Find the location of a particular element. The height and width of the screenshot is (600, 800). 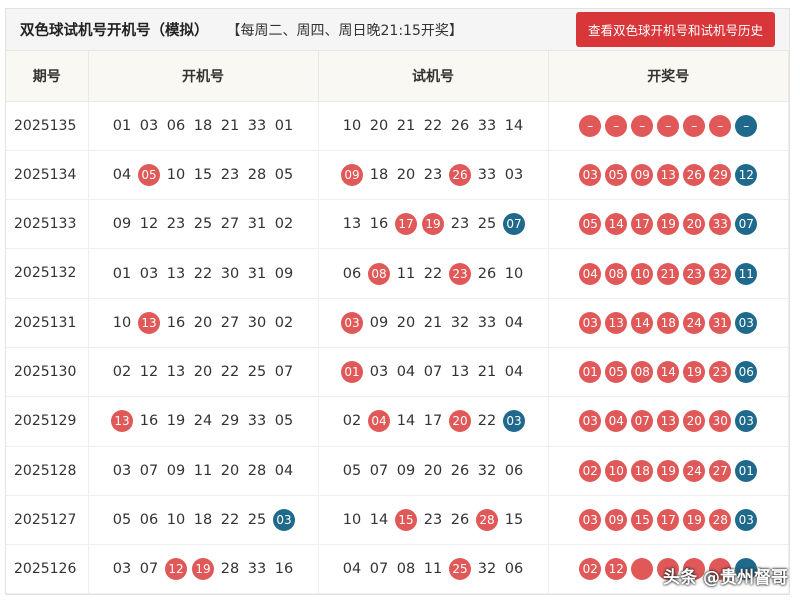

blue-ball: 01 is located at coordinates (746, 470).